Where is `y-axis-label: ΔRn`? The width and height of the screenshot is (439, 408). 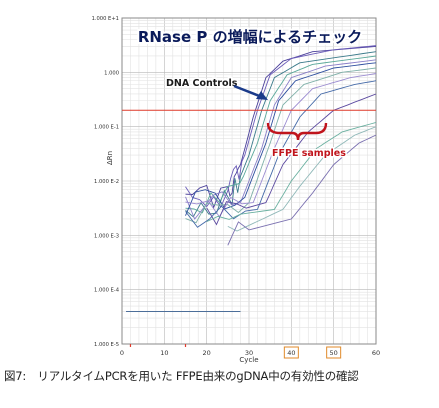
y-axis-label: ΔRn is located at coordinates (110, 158).